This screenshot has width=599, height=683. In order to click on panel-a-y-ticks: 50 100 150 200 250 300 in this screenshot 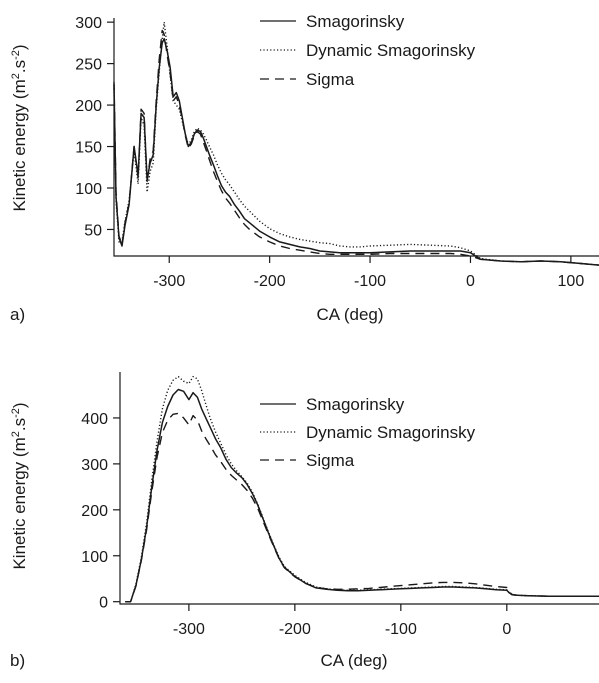, I will do `click(94, 127)`.